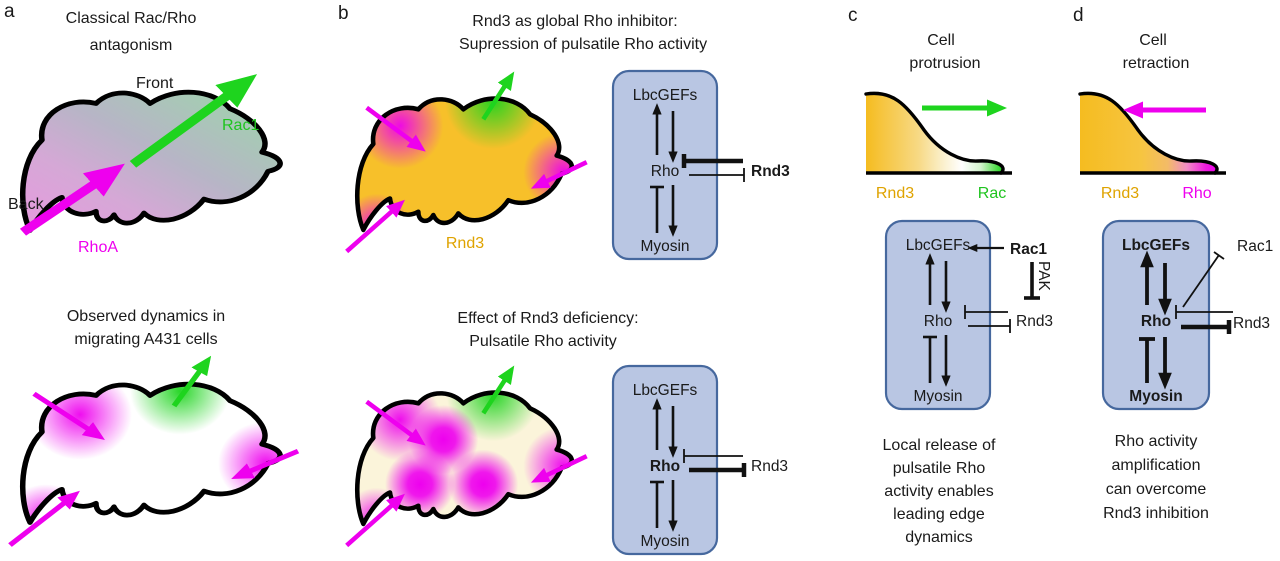 The width and height of the screenshot is (1280, 561). Describe the element at coordinates (1197, 193) in the screenshot. I see `gradient-right-label: Rho` at that location.